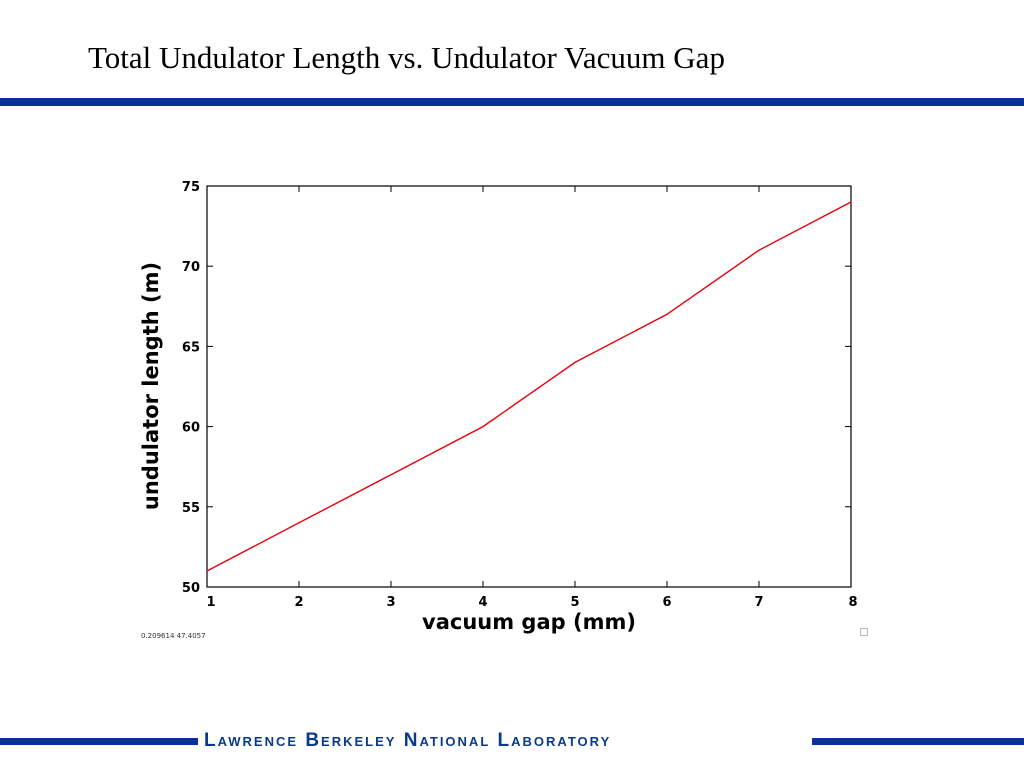 This screenshot has height=768, width=1024. Describe the element at coordinates (99, 741) in the screenshot. I see `footer-rule-left` at that location.